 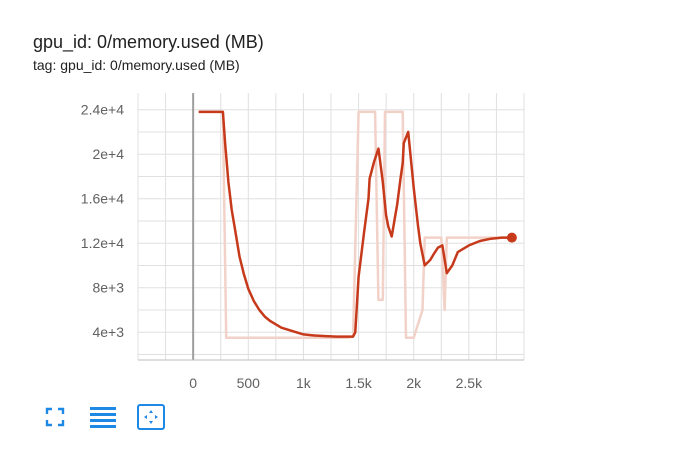 I want to click on y-tick-label: 2e+4, so click(x=108, y=154).